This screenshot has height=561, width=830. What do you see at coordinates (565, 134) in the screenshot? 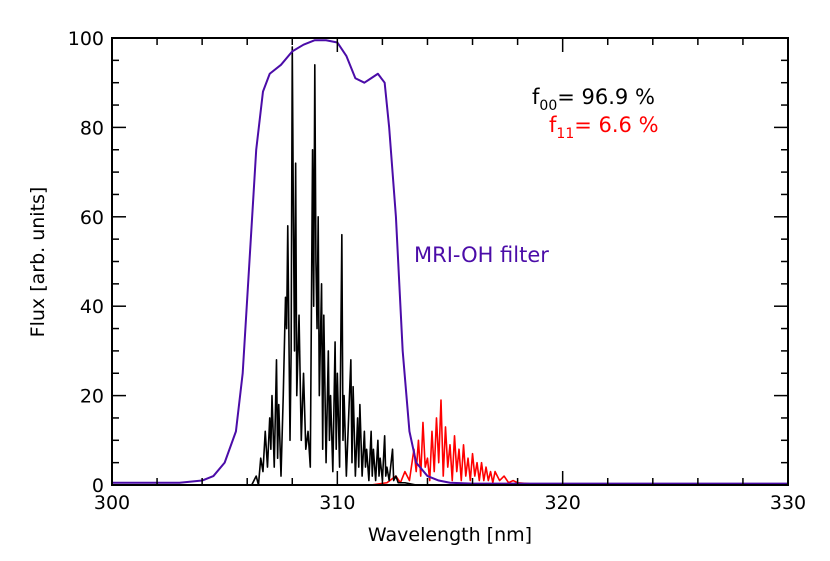
I see `f11-subscript: 11` at bounding box center [565, 134].